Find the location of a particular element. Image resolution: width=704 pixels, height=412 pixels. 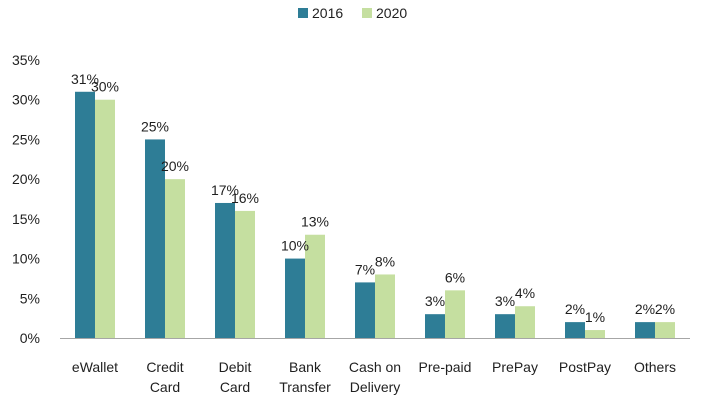

data-label-2020: 1% is located at coordinates (595, 317).